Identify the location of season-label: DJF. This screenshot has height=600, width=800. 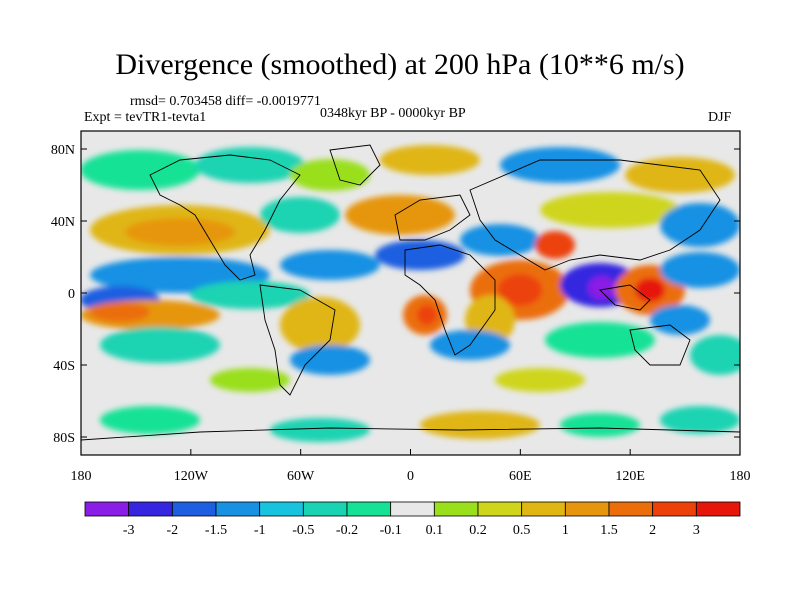
(720, 117).